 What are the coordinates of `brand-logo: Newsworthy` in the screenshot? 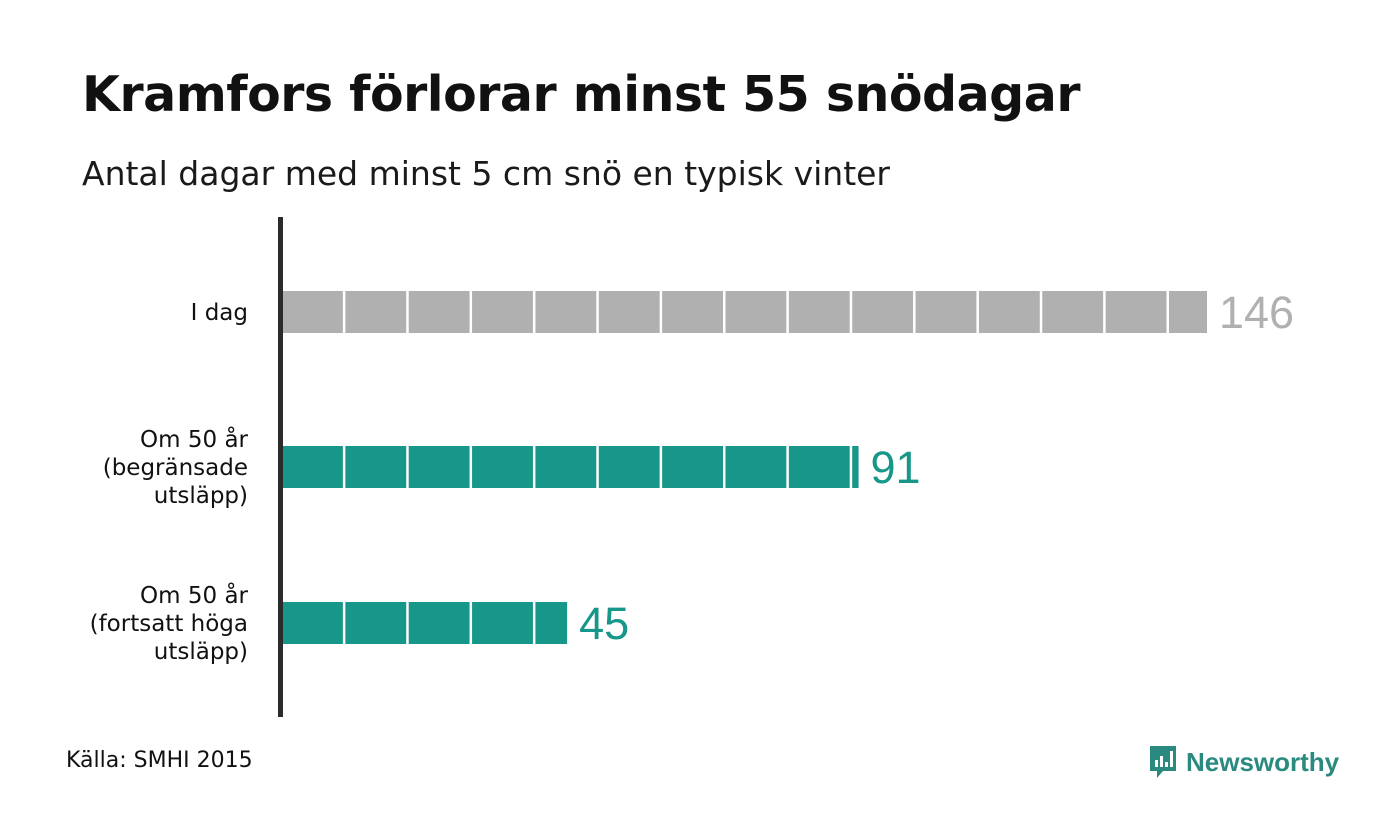 It's located at (1243, 762).